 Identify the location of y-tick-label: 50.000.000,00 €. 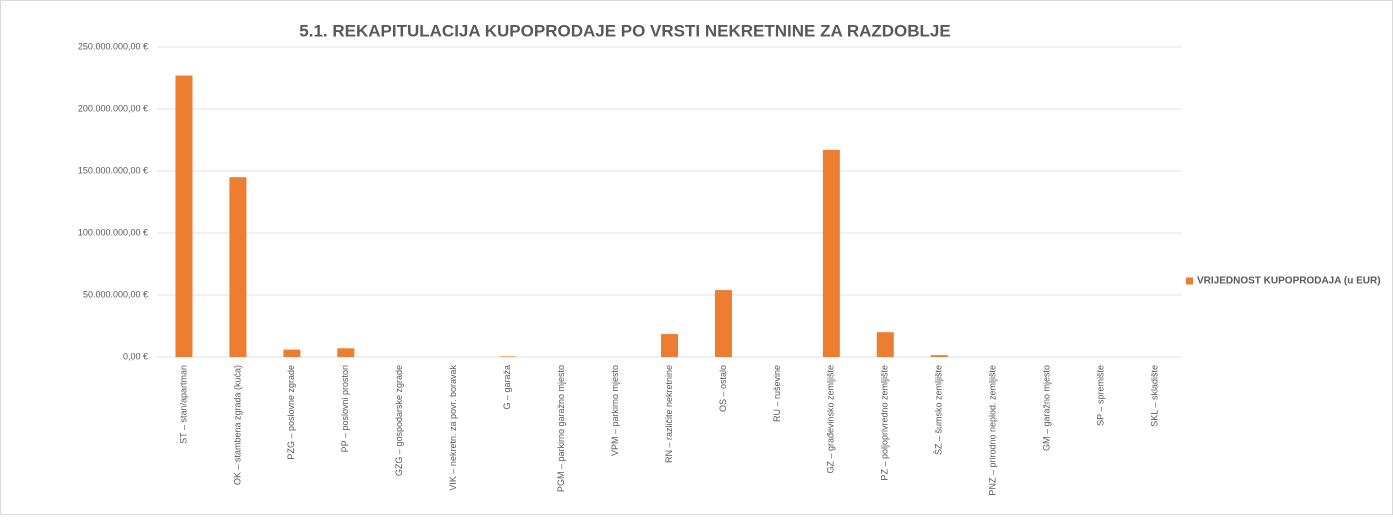
(115, 294).